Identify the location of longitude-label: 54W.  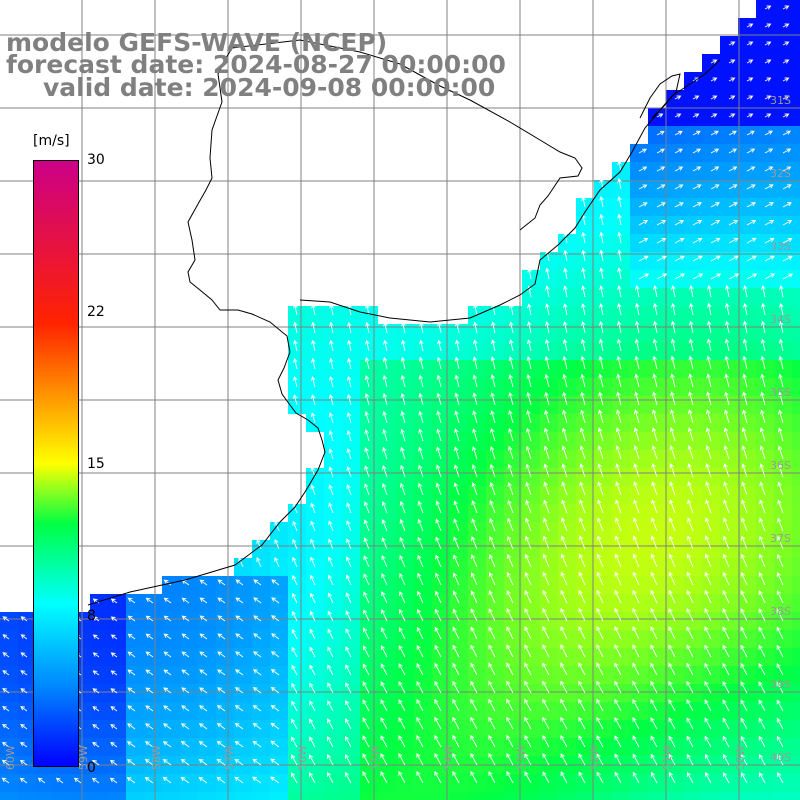
(448, 757).